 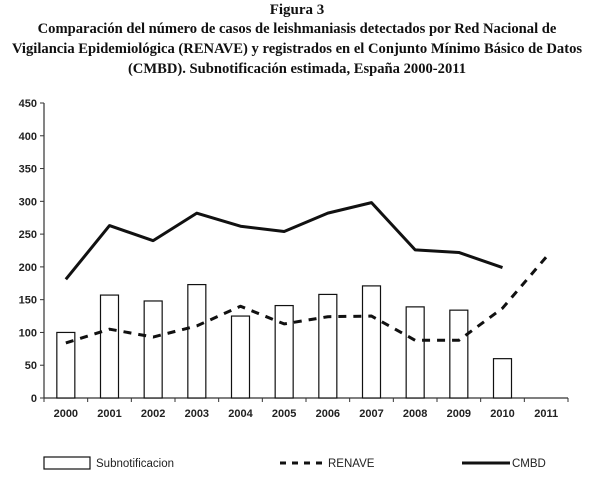 What do you see at coordinates (294, 463) in the screenshot?
I see `chart-legend: Subnotificacion RENAVE CMBD` at bounding box center [294, 463].